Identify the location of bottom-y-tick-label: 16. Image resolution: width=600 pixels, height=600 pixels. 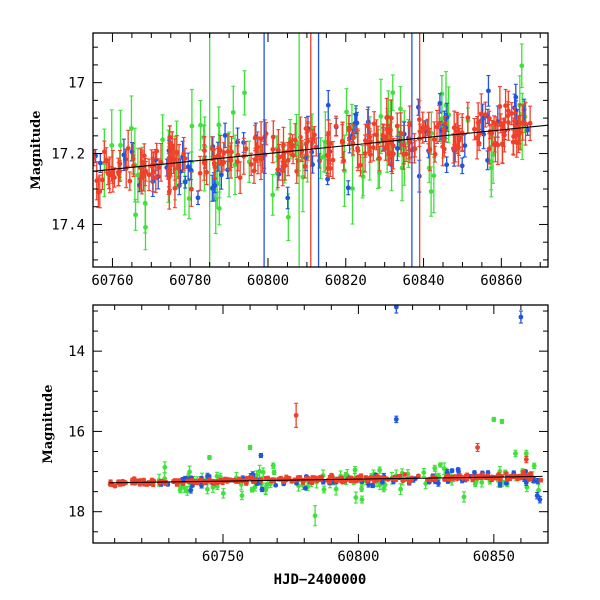
(76, 432).